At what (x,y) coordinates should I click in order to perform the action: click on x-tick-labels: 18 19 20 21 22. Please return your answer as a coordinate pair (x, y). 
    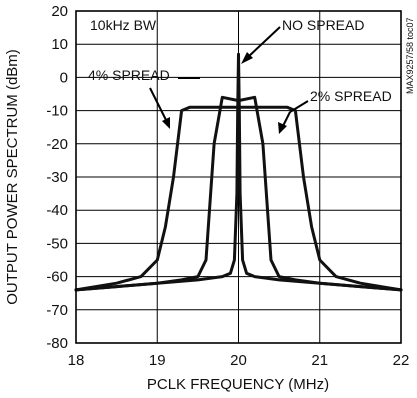
    Looking at the image, I should click on (239, 360).